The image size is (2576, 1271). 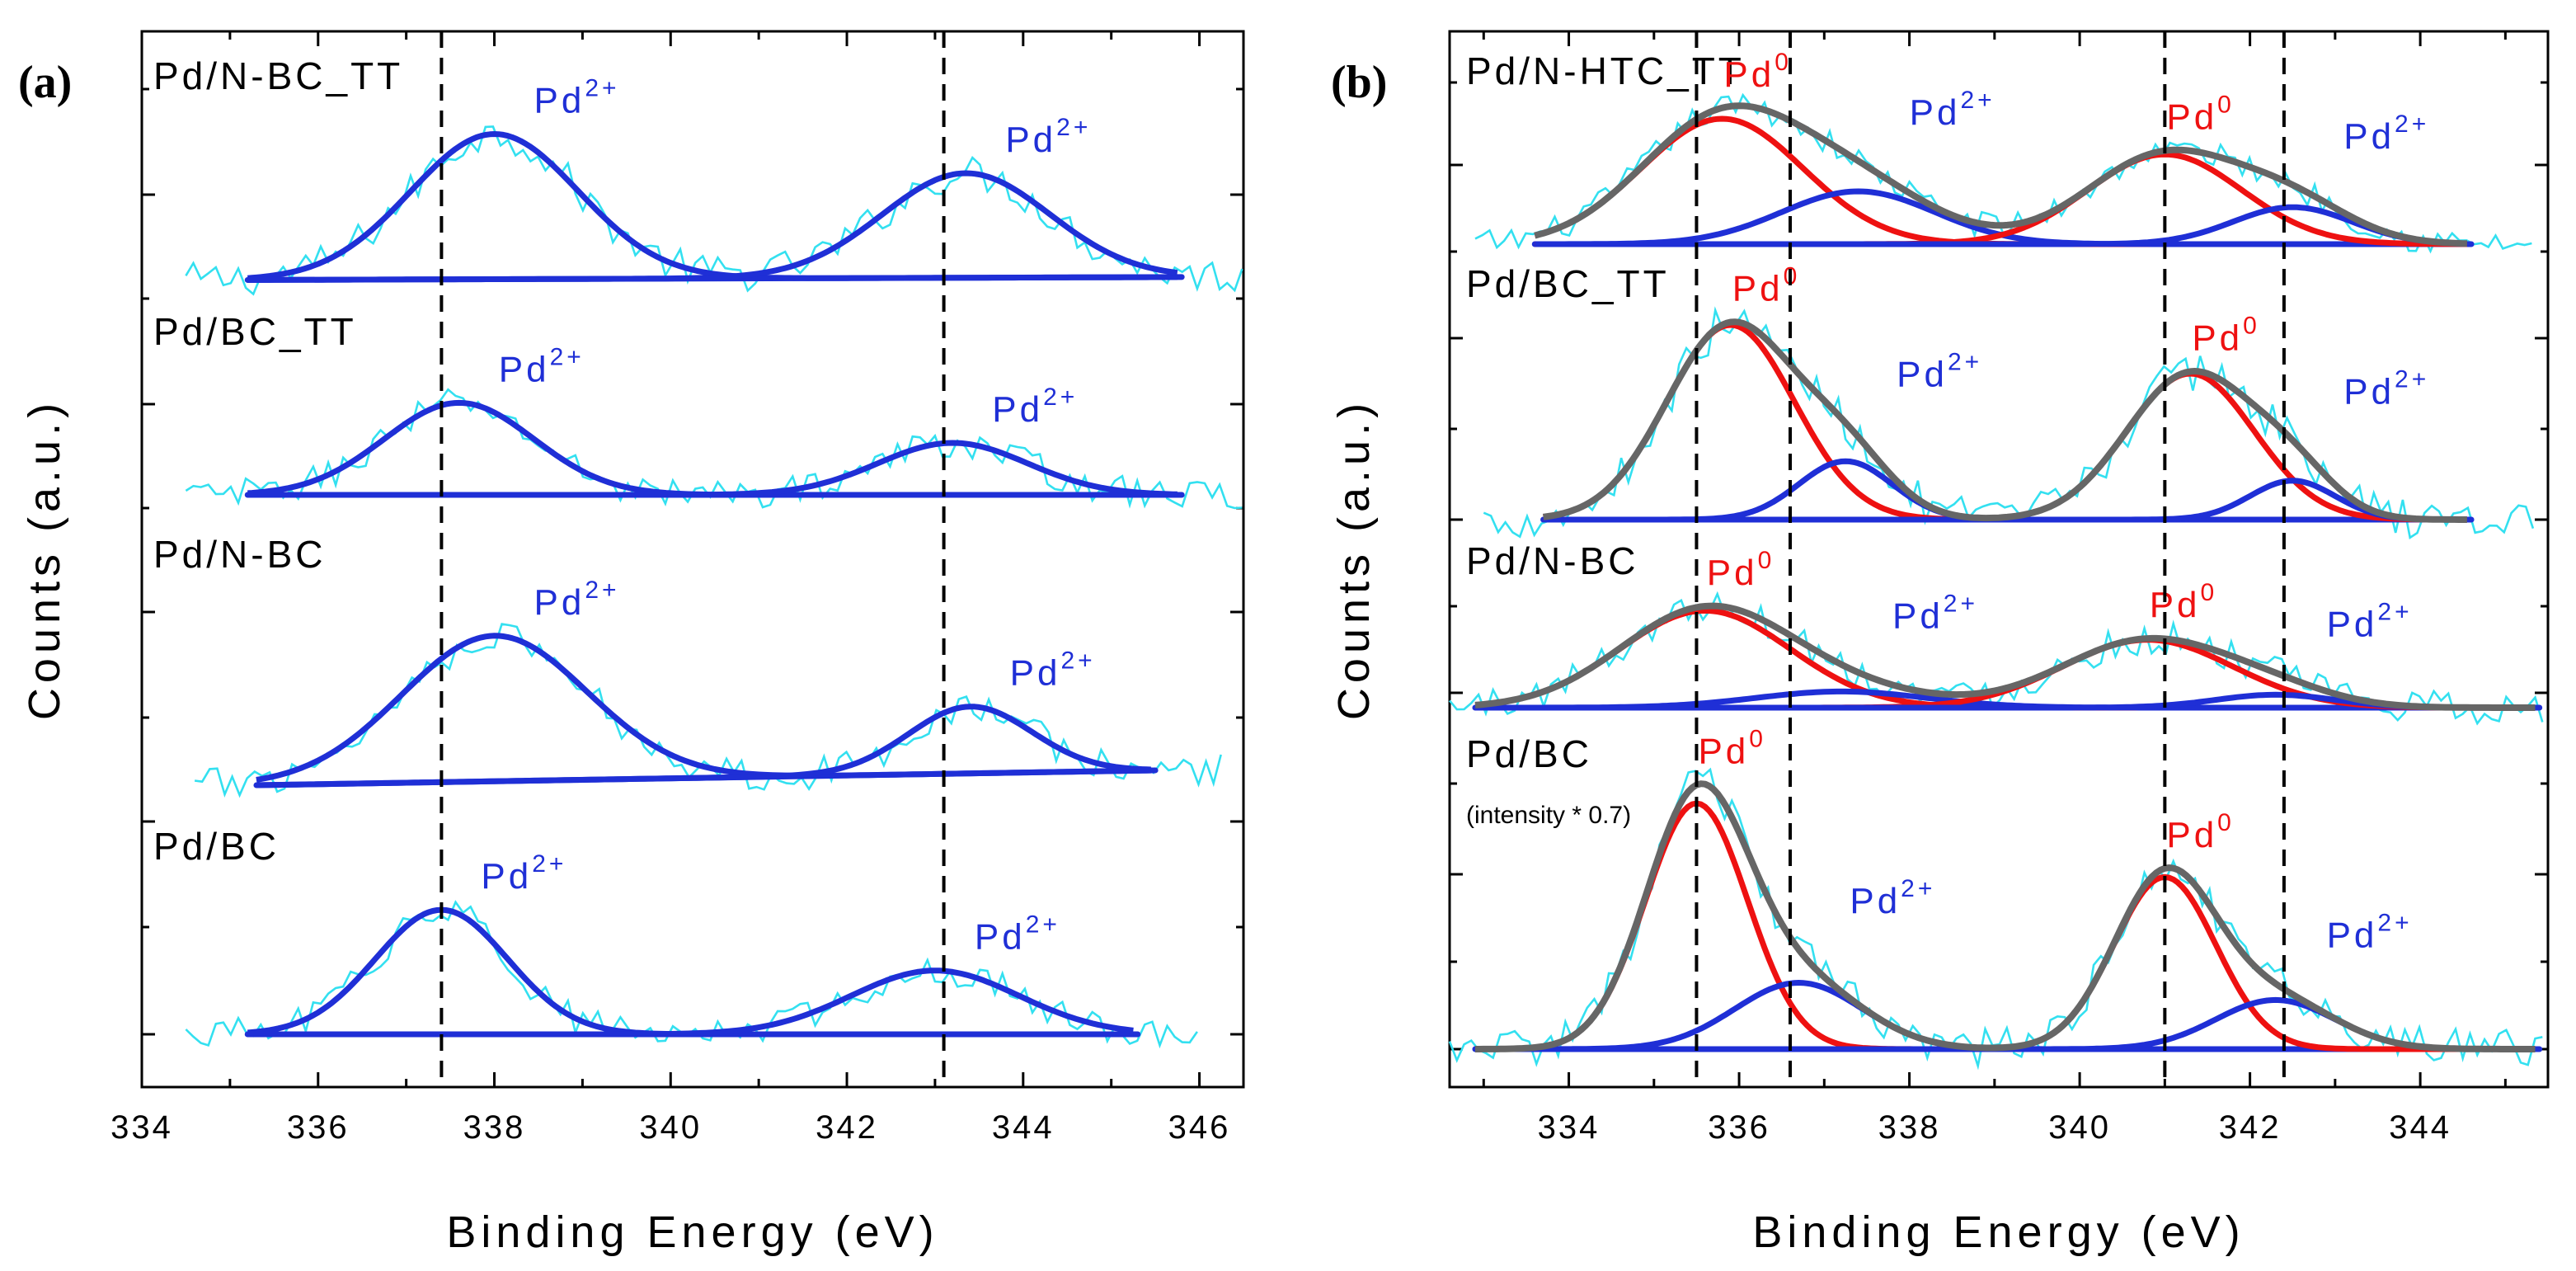 I want to click on panel-letter: (b), so click(x=1359, y=82).